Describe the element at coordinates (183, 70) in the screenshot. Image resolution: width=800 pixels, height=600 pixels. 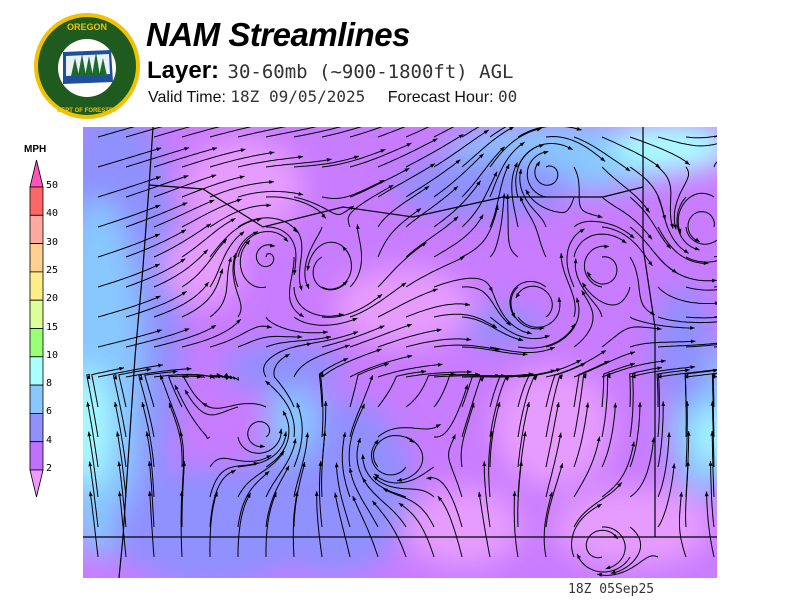
I see `layer-label: Layer:` at that location.